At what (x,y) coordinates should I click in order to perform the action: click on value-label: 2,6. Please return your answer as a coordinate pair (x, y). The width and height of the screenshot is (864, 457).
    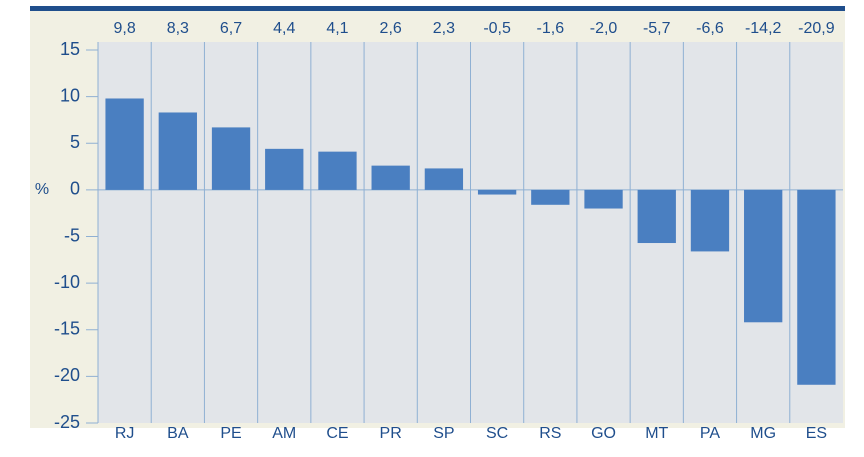
    Looking at the image, I should click on (391, 28).